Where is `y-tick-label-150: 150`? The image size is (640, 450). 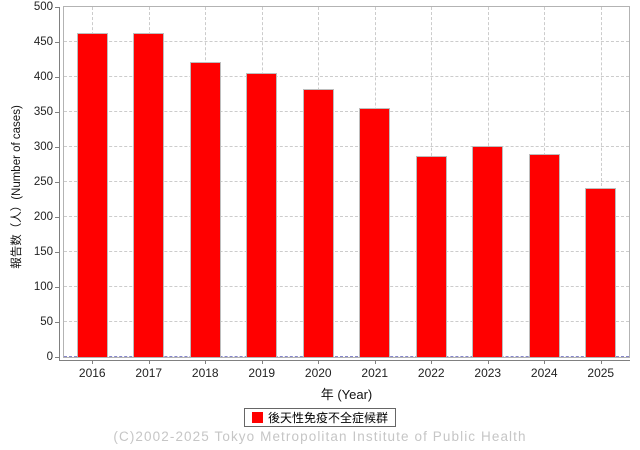
y-tick-label-150: 150 is located at coordinates (43, 252).